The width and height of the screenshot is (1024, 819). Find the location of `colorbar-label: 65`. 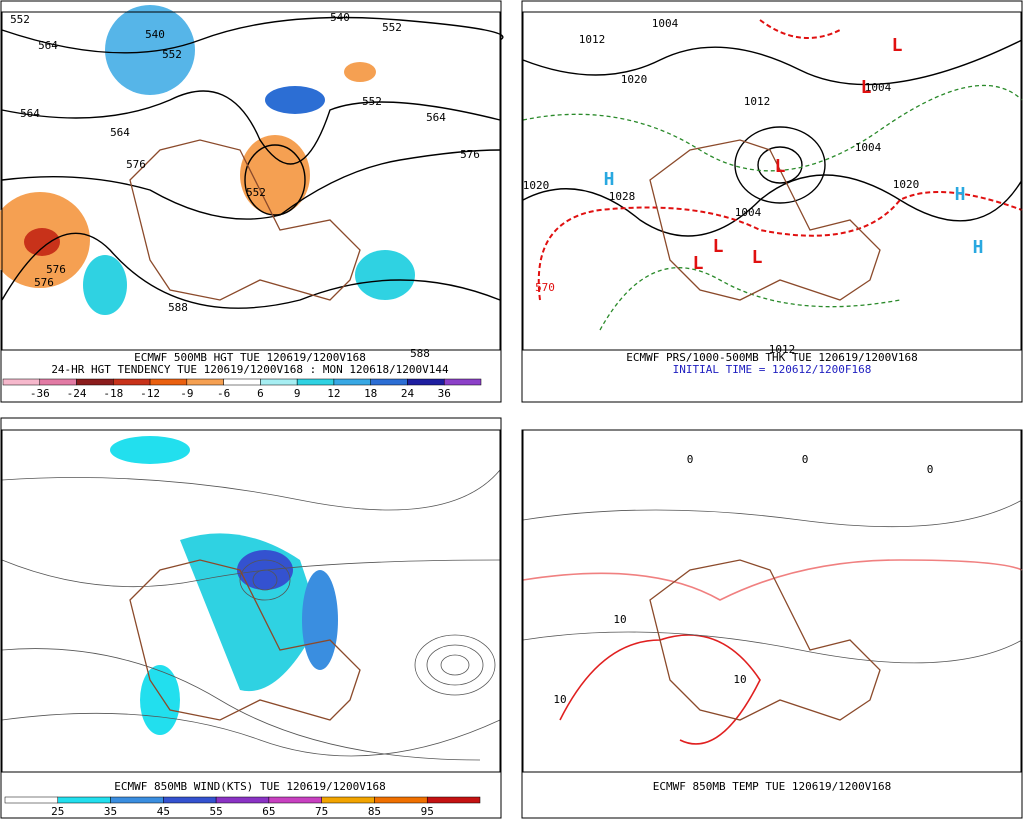

colorbar-label: 65 is located at coordinates (268, 811).